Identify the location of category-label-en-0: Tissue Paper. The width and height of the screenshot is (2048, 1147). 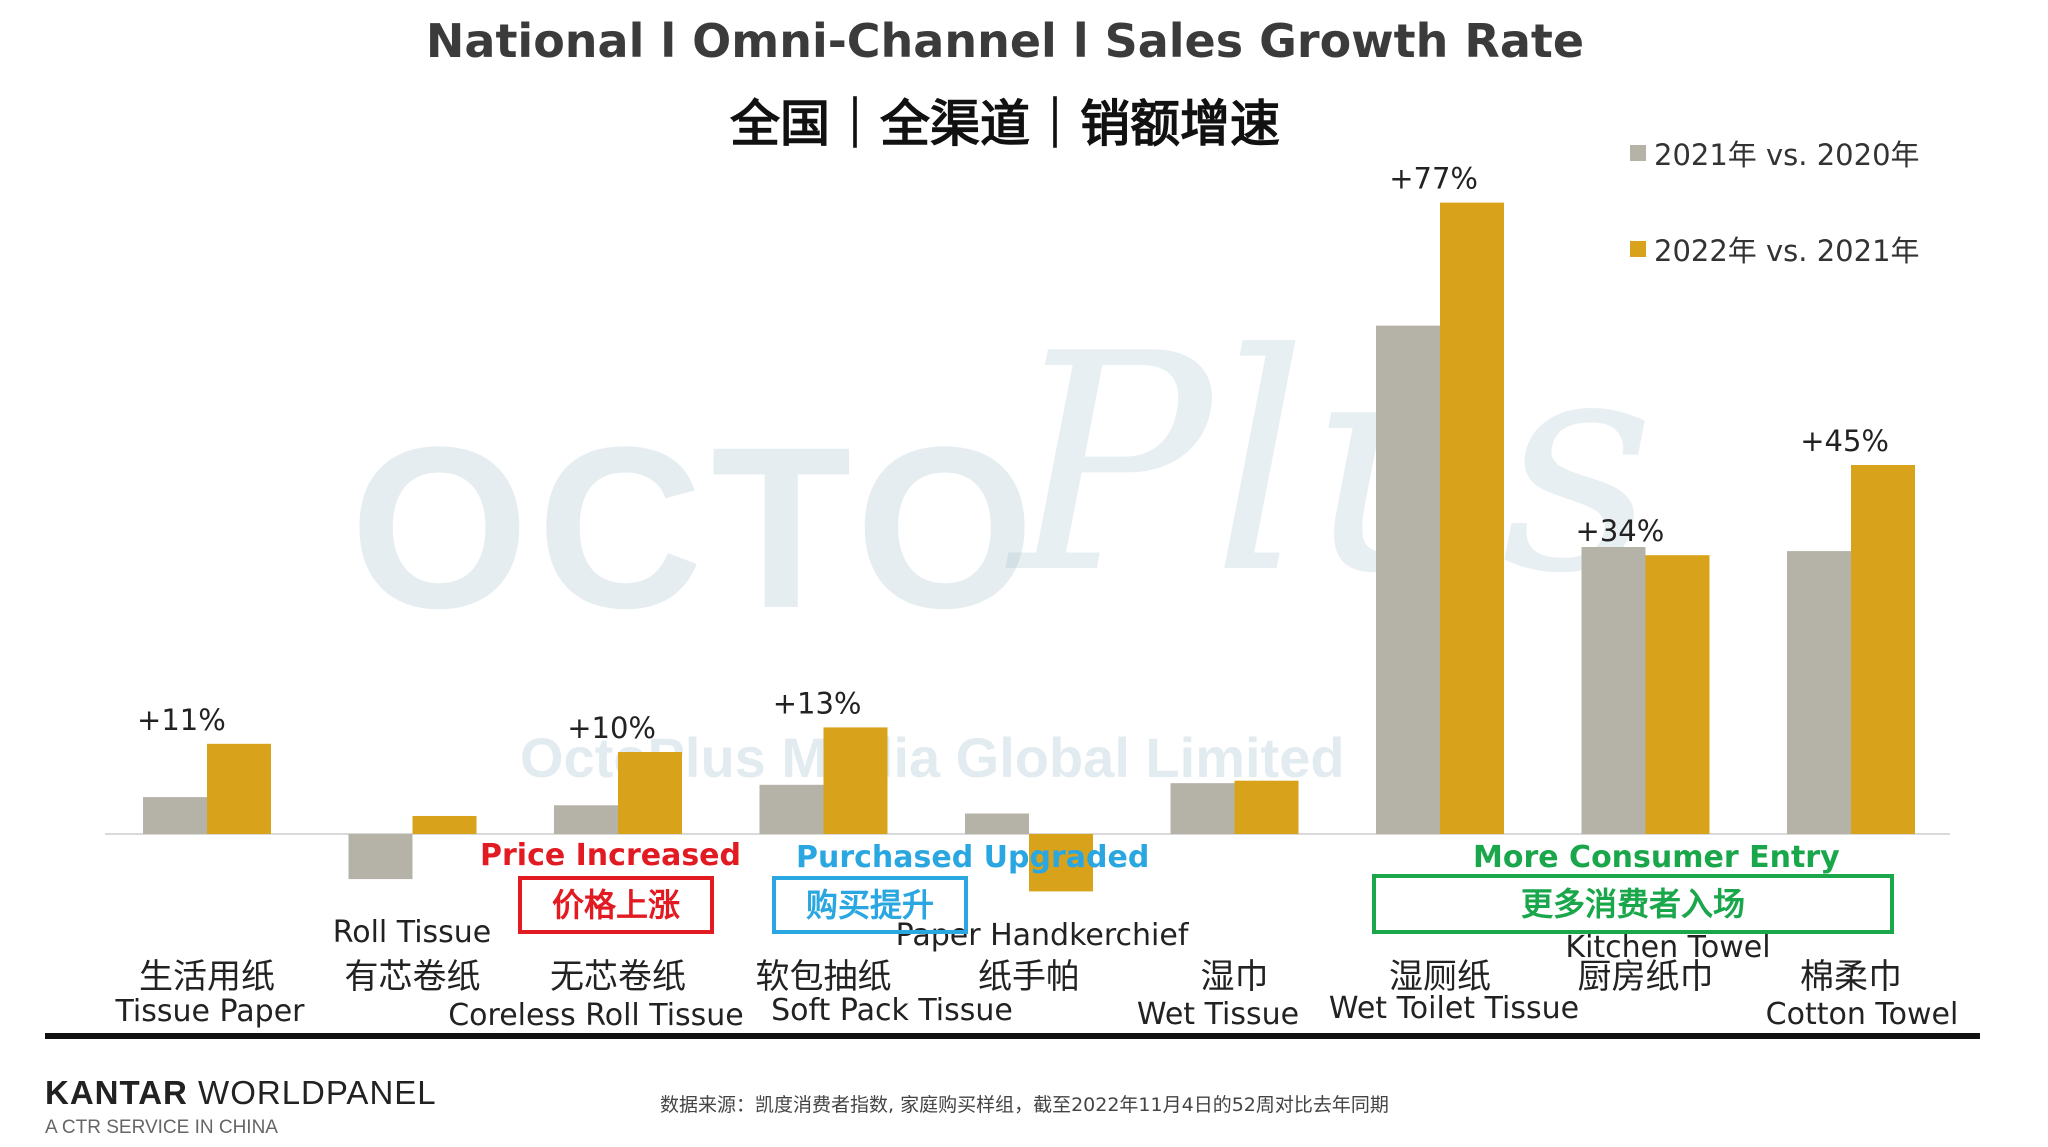
(210, 1011).